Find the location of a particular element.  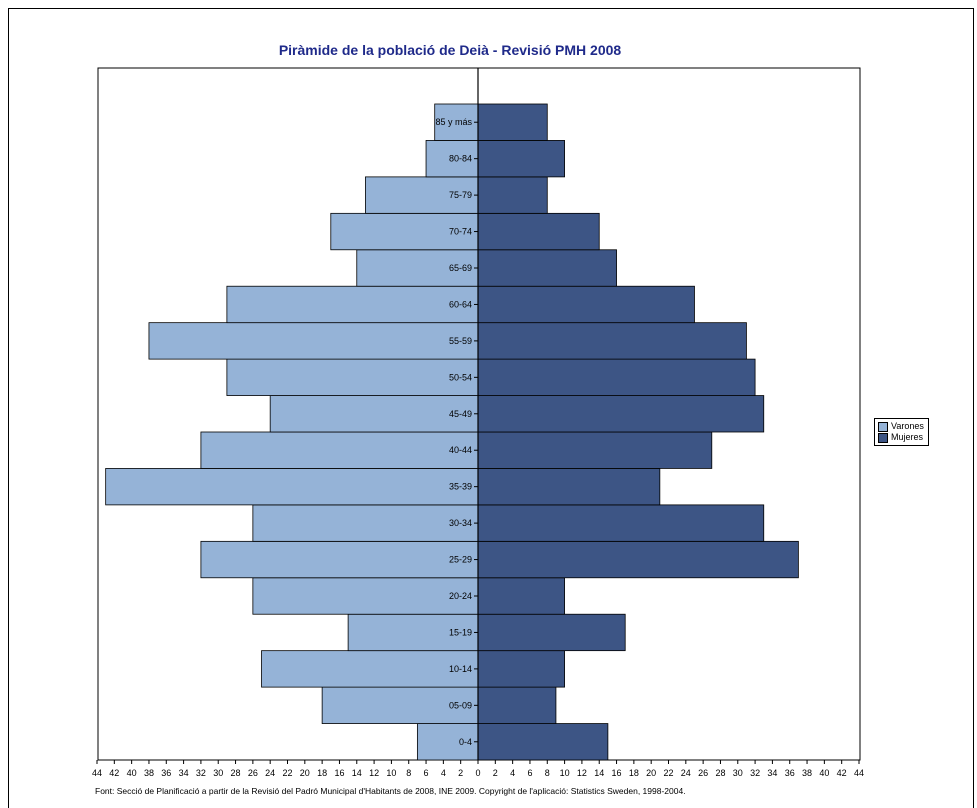

legend: Varones Mujeres is located at coordinates (901, 432).